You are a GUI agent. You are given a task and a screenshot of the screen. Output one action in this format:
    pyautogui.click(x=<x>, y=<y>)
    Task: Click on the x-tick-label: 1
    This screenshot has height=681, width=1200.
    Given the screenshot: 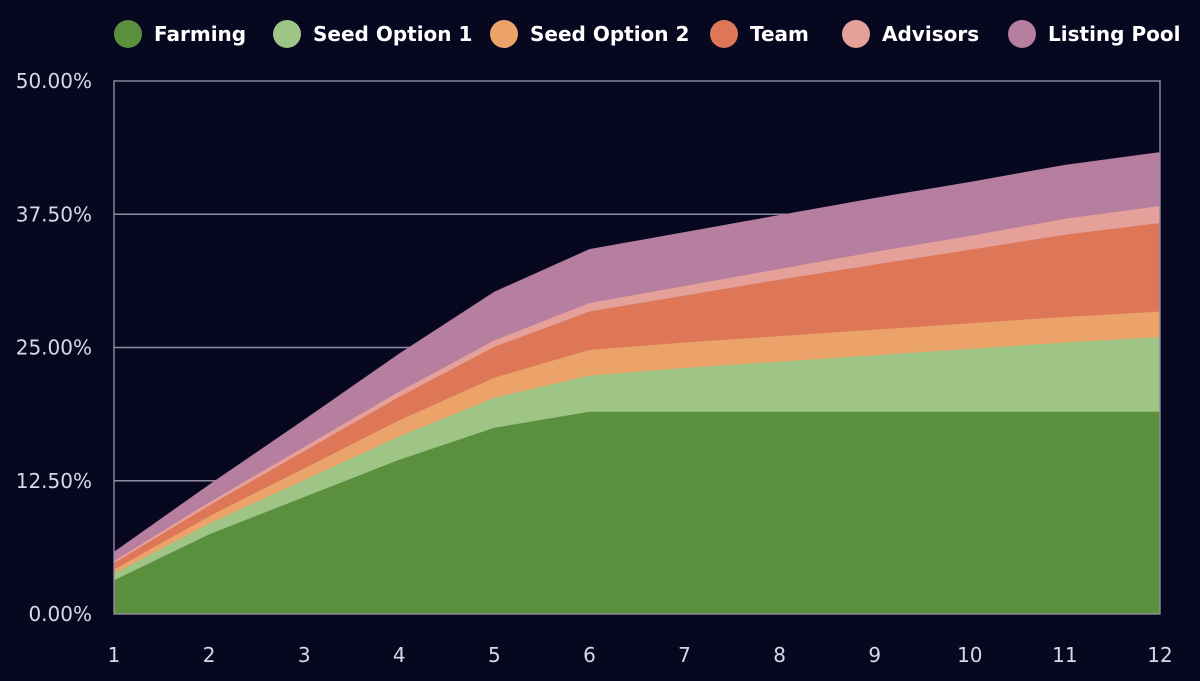 What is the action you would take?
    pyautogui.click(x=114, y=655)
    